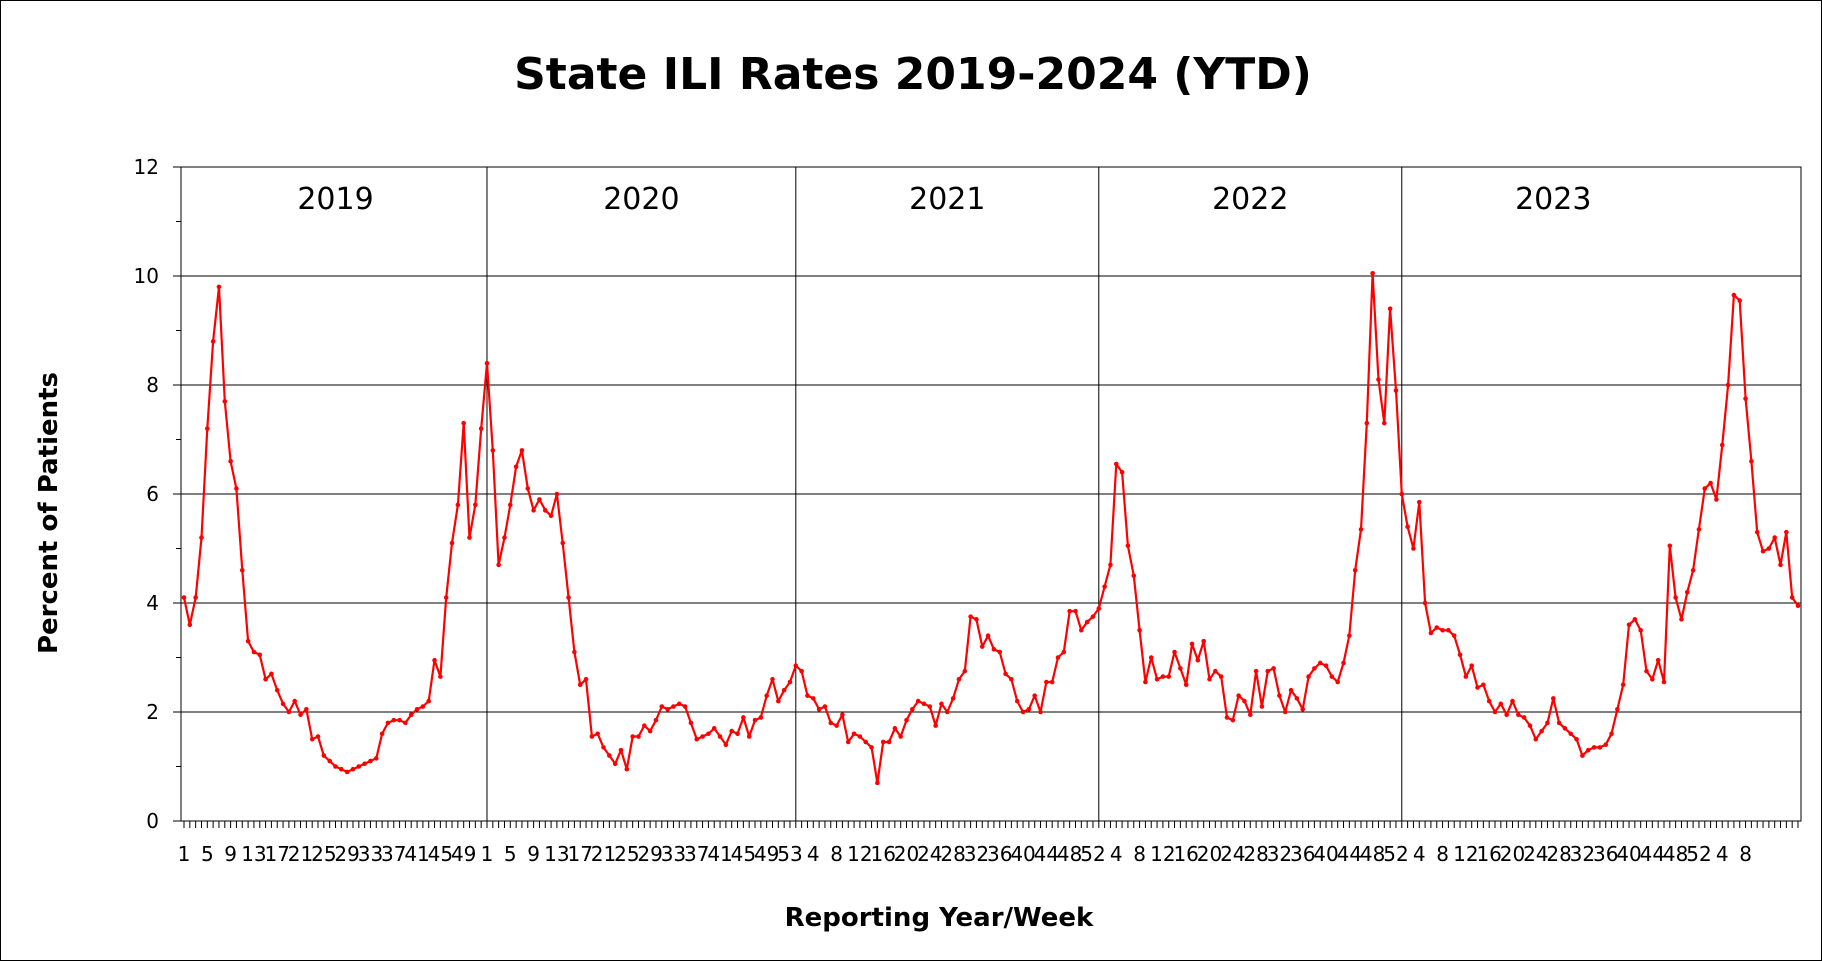  Describe the element at coordinates (146, 276) in the screenshot. I see `y-tick-label: 10` at that location.